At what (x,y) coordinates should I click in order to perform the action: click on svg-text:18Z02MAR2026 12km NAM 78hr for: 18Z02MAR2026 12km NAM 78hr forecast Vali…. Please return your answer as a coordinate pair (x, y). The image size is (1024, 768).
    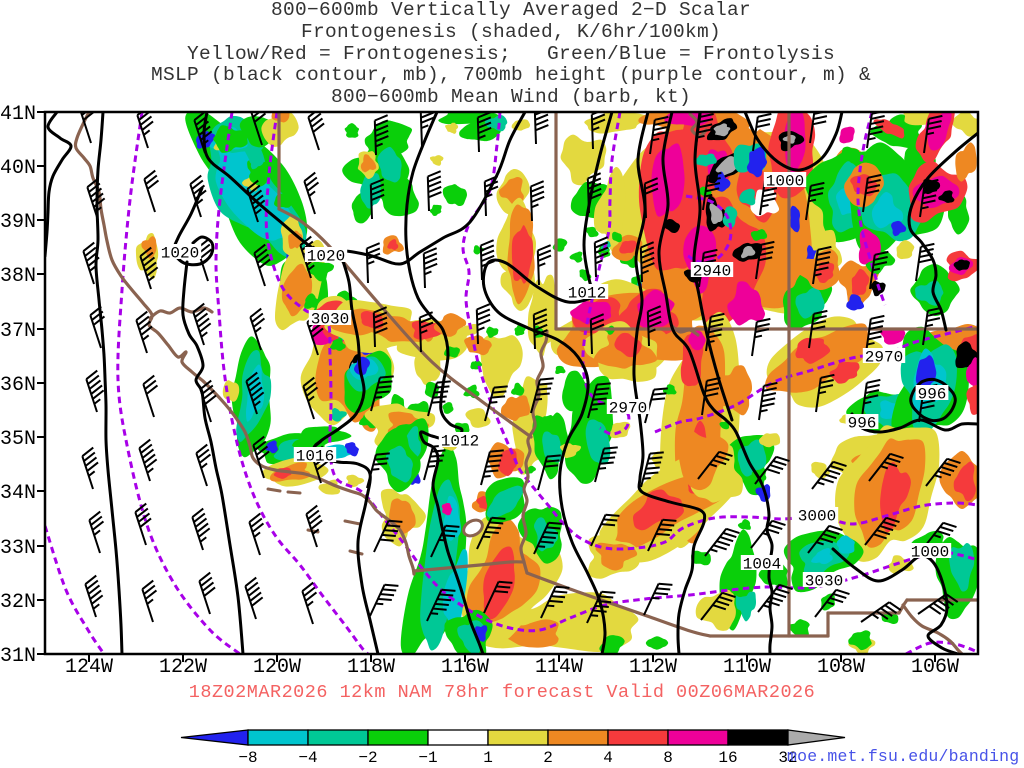
    Looking at the image, I should click on (502, 692).